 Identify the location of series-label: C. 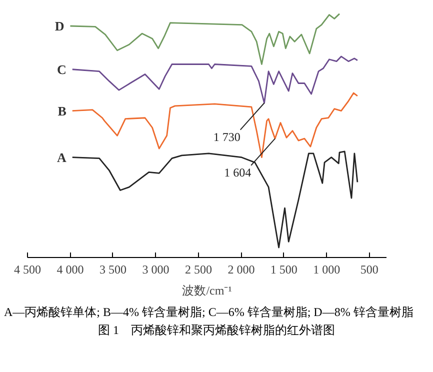
(61, 69).